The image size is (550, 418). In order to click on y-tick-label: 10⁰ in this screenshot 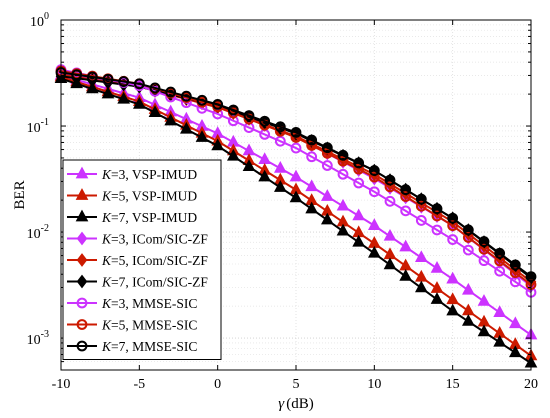, I will do `click(39, 20)`.